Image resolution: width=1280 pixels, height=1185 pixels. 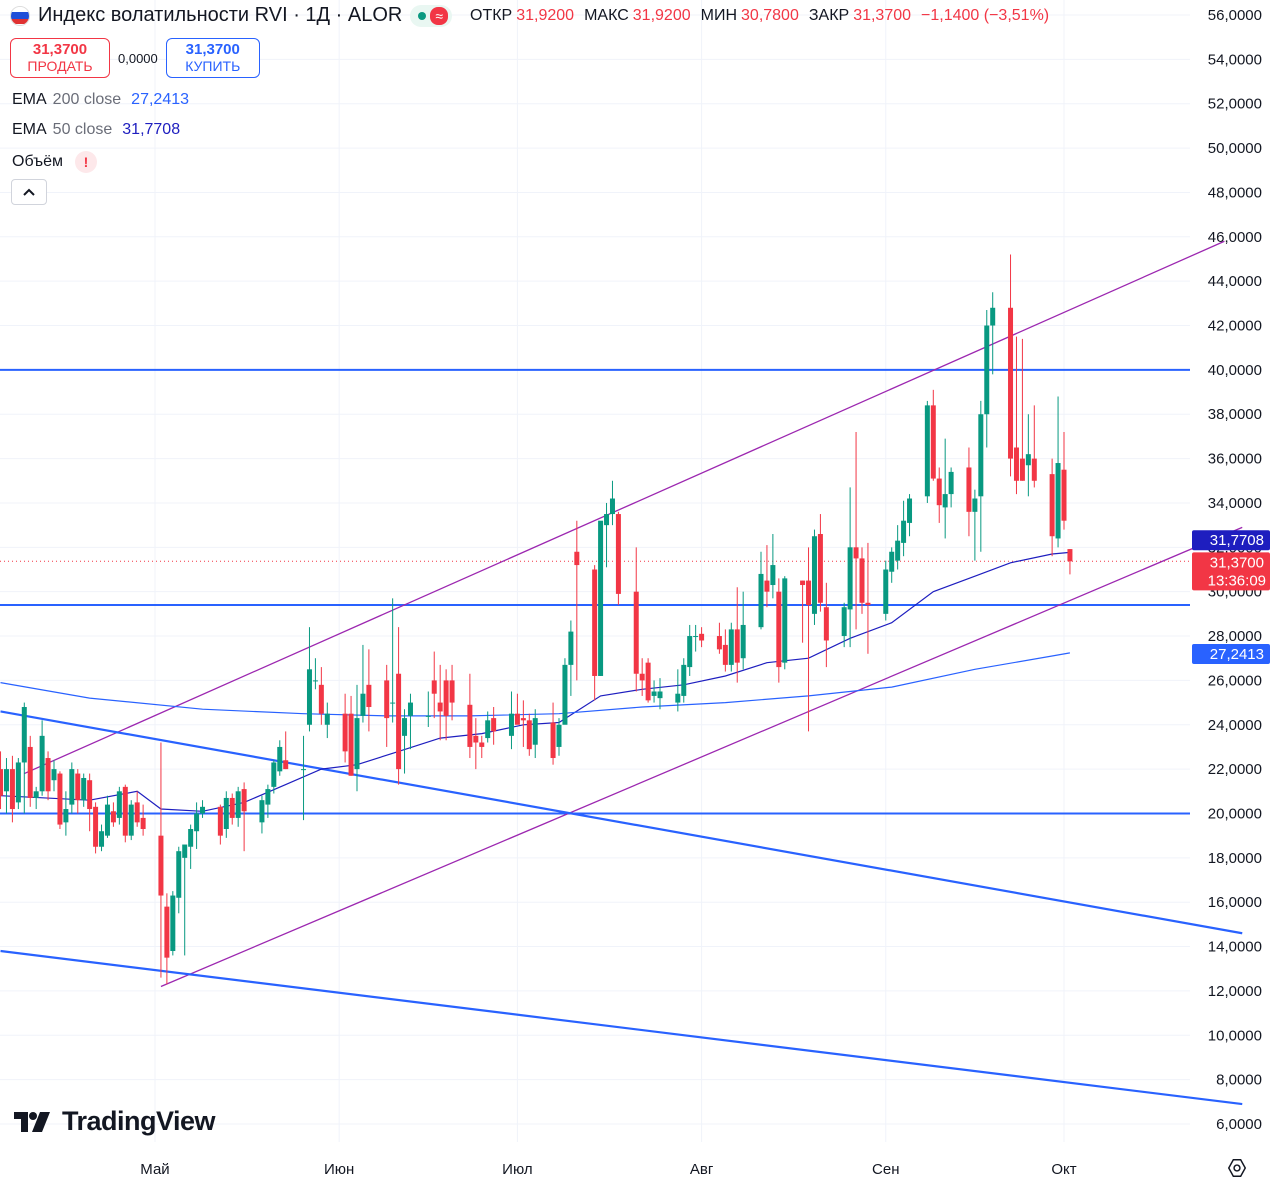 What do you see at coordinates (985, 15) in the screenshot?
I see `change-value: −1,1400 (−3,51%)` at bounding box center [985, 15].